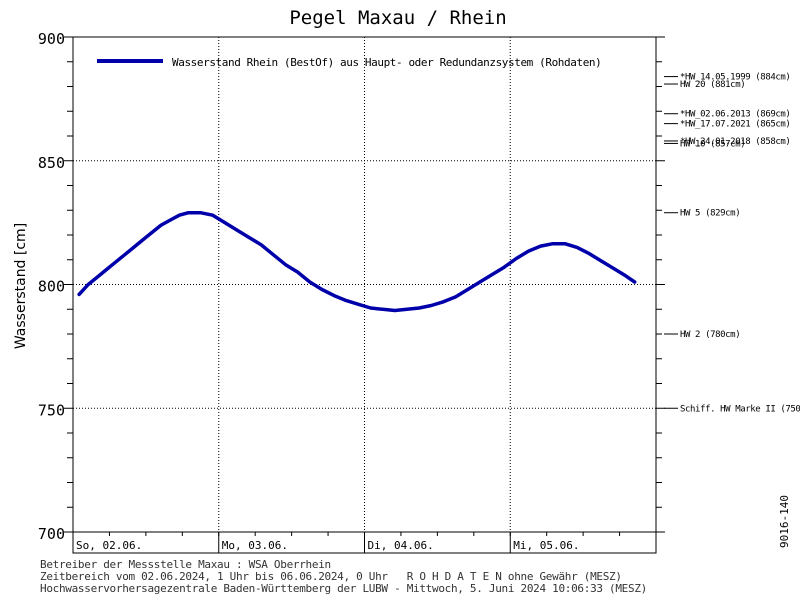 The height and width of the screenshot is (600, 800). I want to click on x-tick-label: Mi, 05.06., so click(546, 545).